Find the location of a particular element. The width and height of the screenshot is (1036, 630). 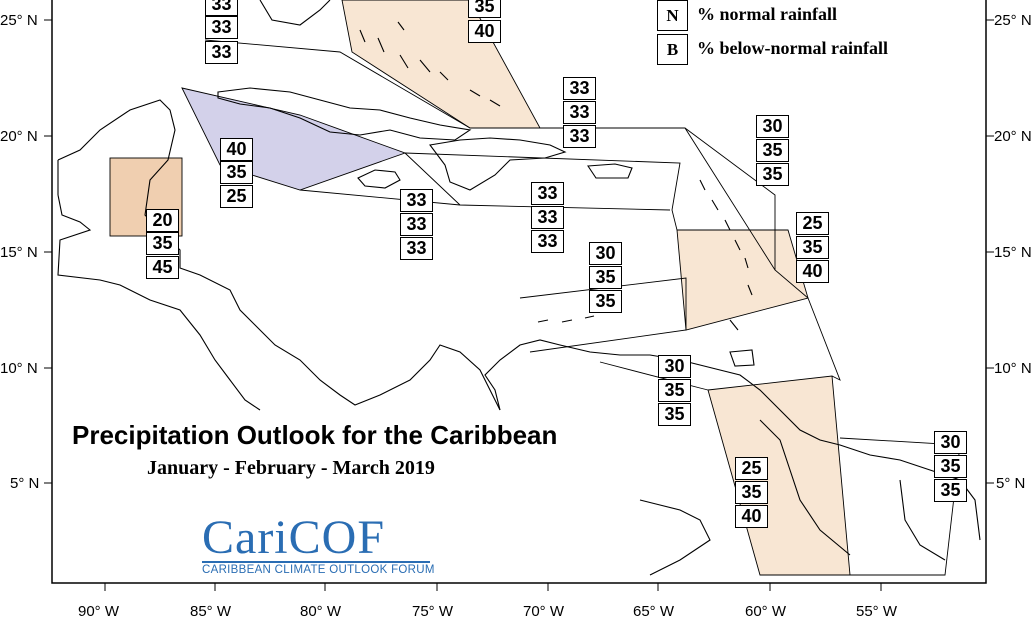

lon-label-80: 80° W is located at coordinates (321, 611).